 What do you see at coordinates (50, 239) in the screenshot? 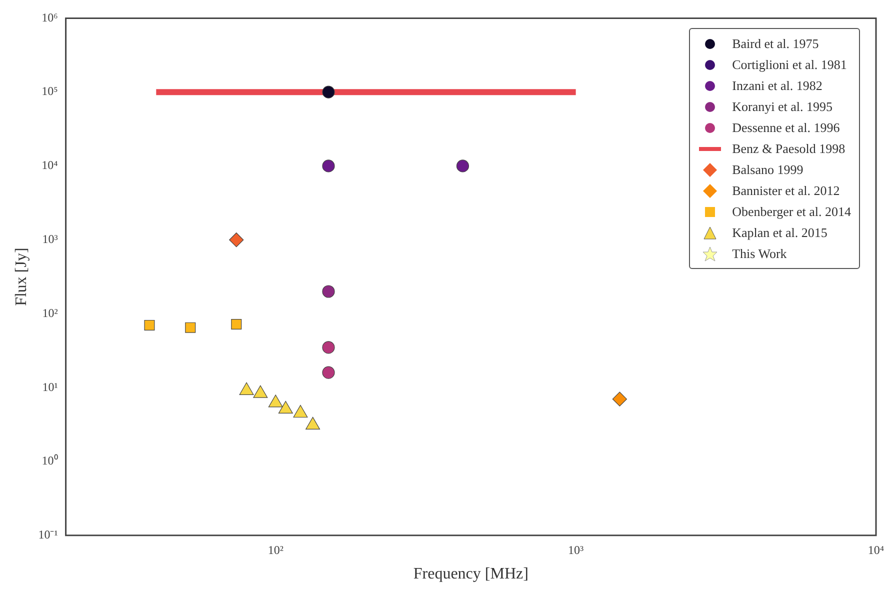
I see `y-tick-label: 10³` at bounding box center [50, 239].